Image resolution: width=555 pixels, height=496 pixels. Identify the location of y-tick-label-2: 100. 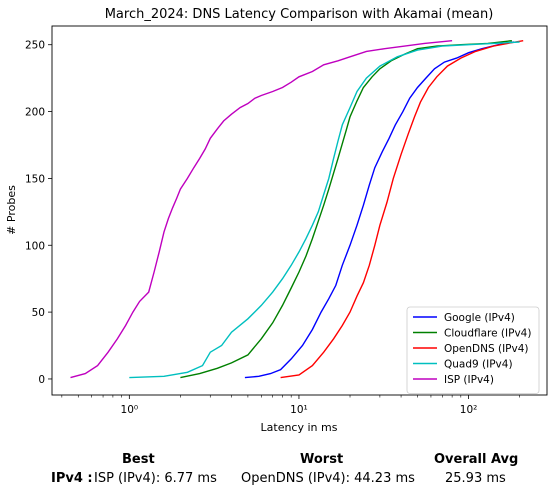
(35, 246).